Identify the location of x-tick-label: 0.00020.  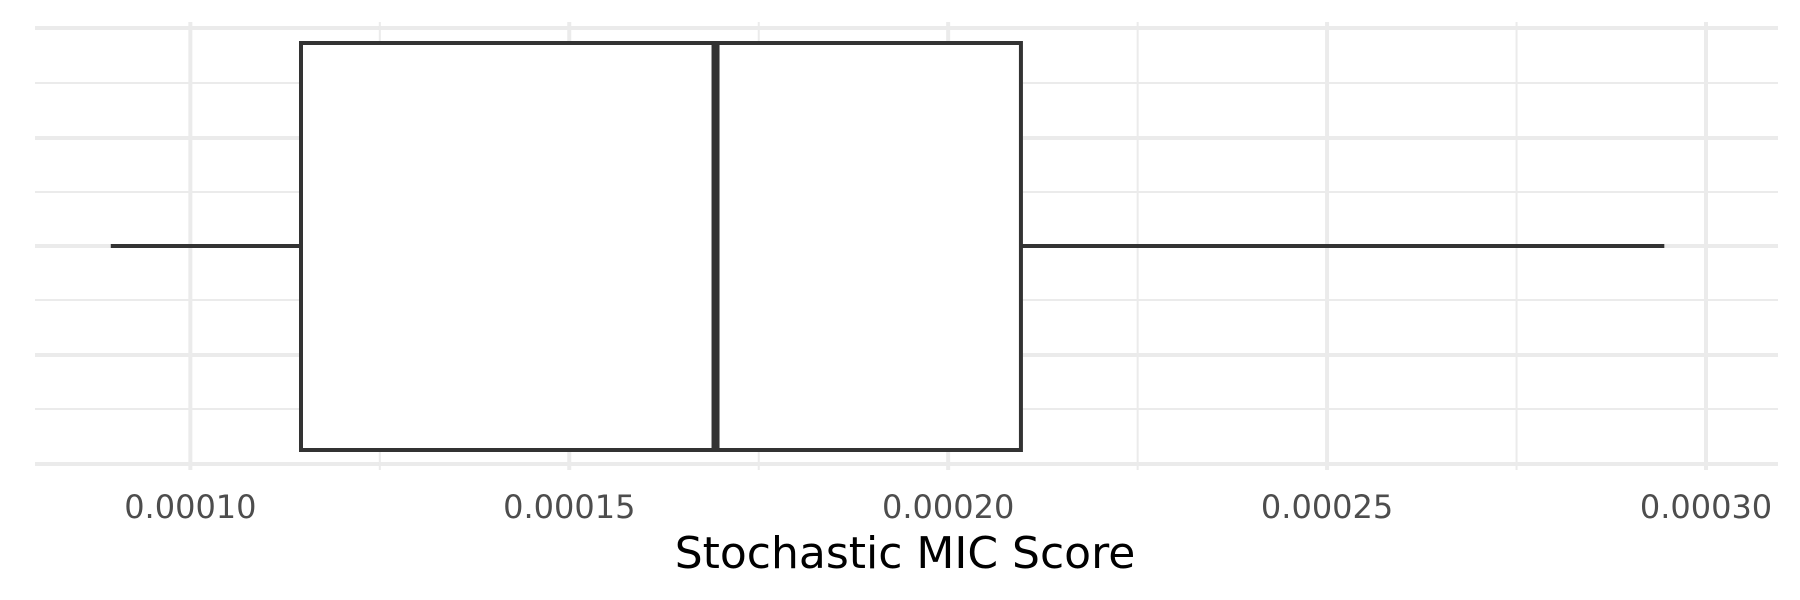
(948, 507).